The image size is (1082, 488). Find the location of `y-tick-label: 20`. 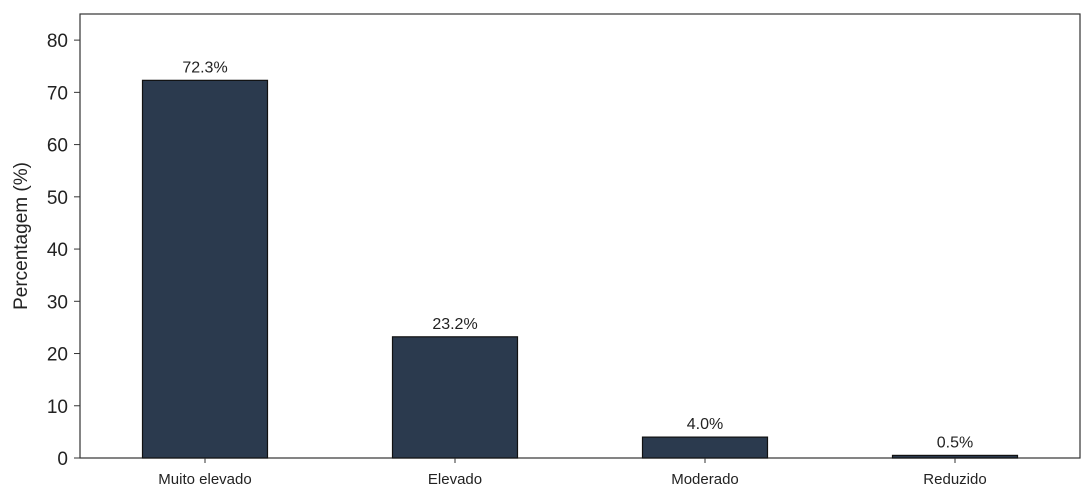

y-tick-label: 20 is located at coordinates (57, 355).